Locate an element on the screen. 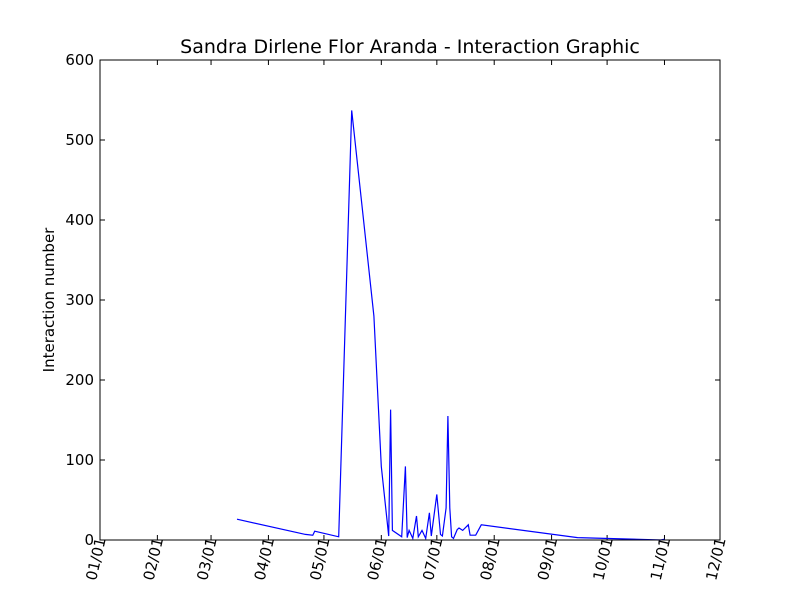 This screenshot has width=800, height=600. y-tick: 100 is located at coordinates (392, 460).